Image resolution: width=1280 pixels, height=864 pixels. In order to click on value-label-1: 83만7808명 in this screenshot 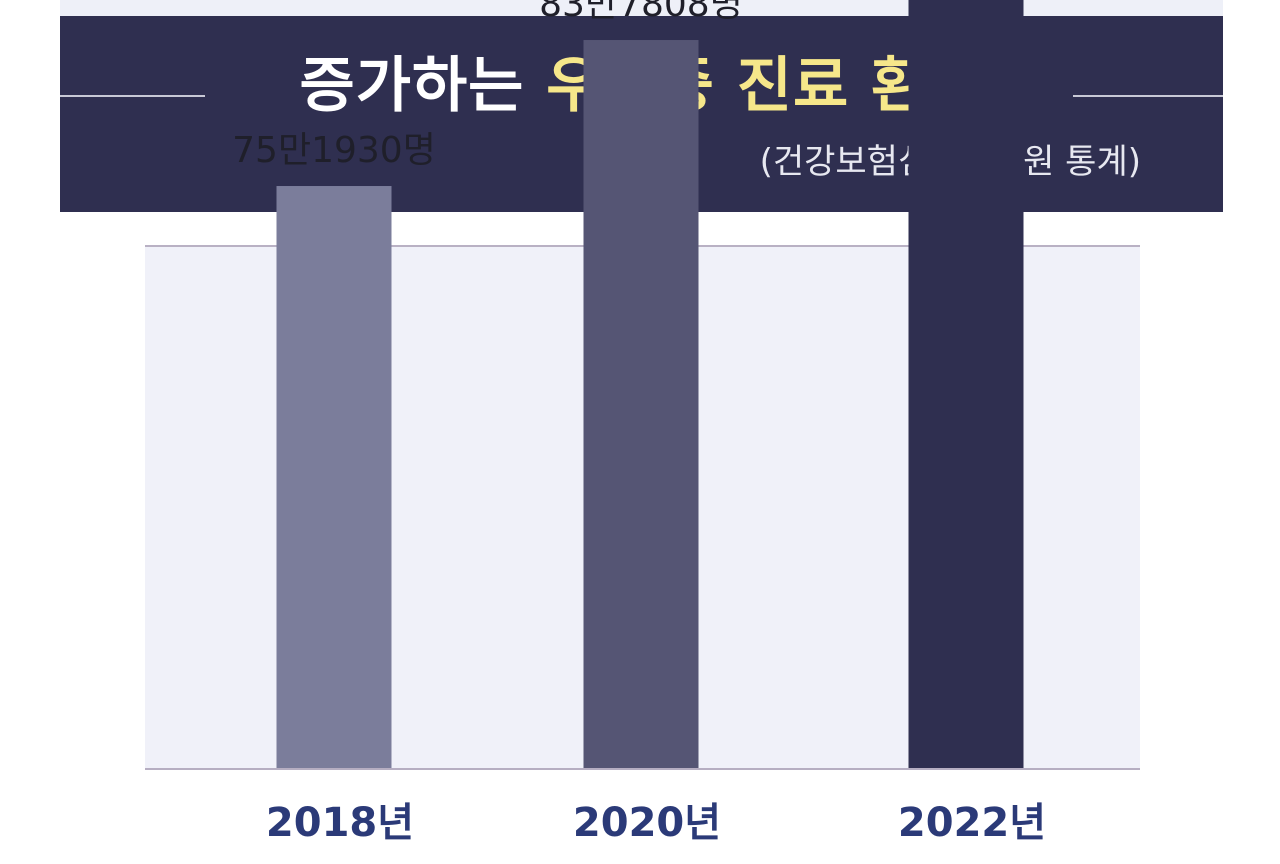, I will do `click(641, 12)`.